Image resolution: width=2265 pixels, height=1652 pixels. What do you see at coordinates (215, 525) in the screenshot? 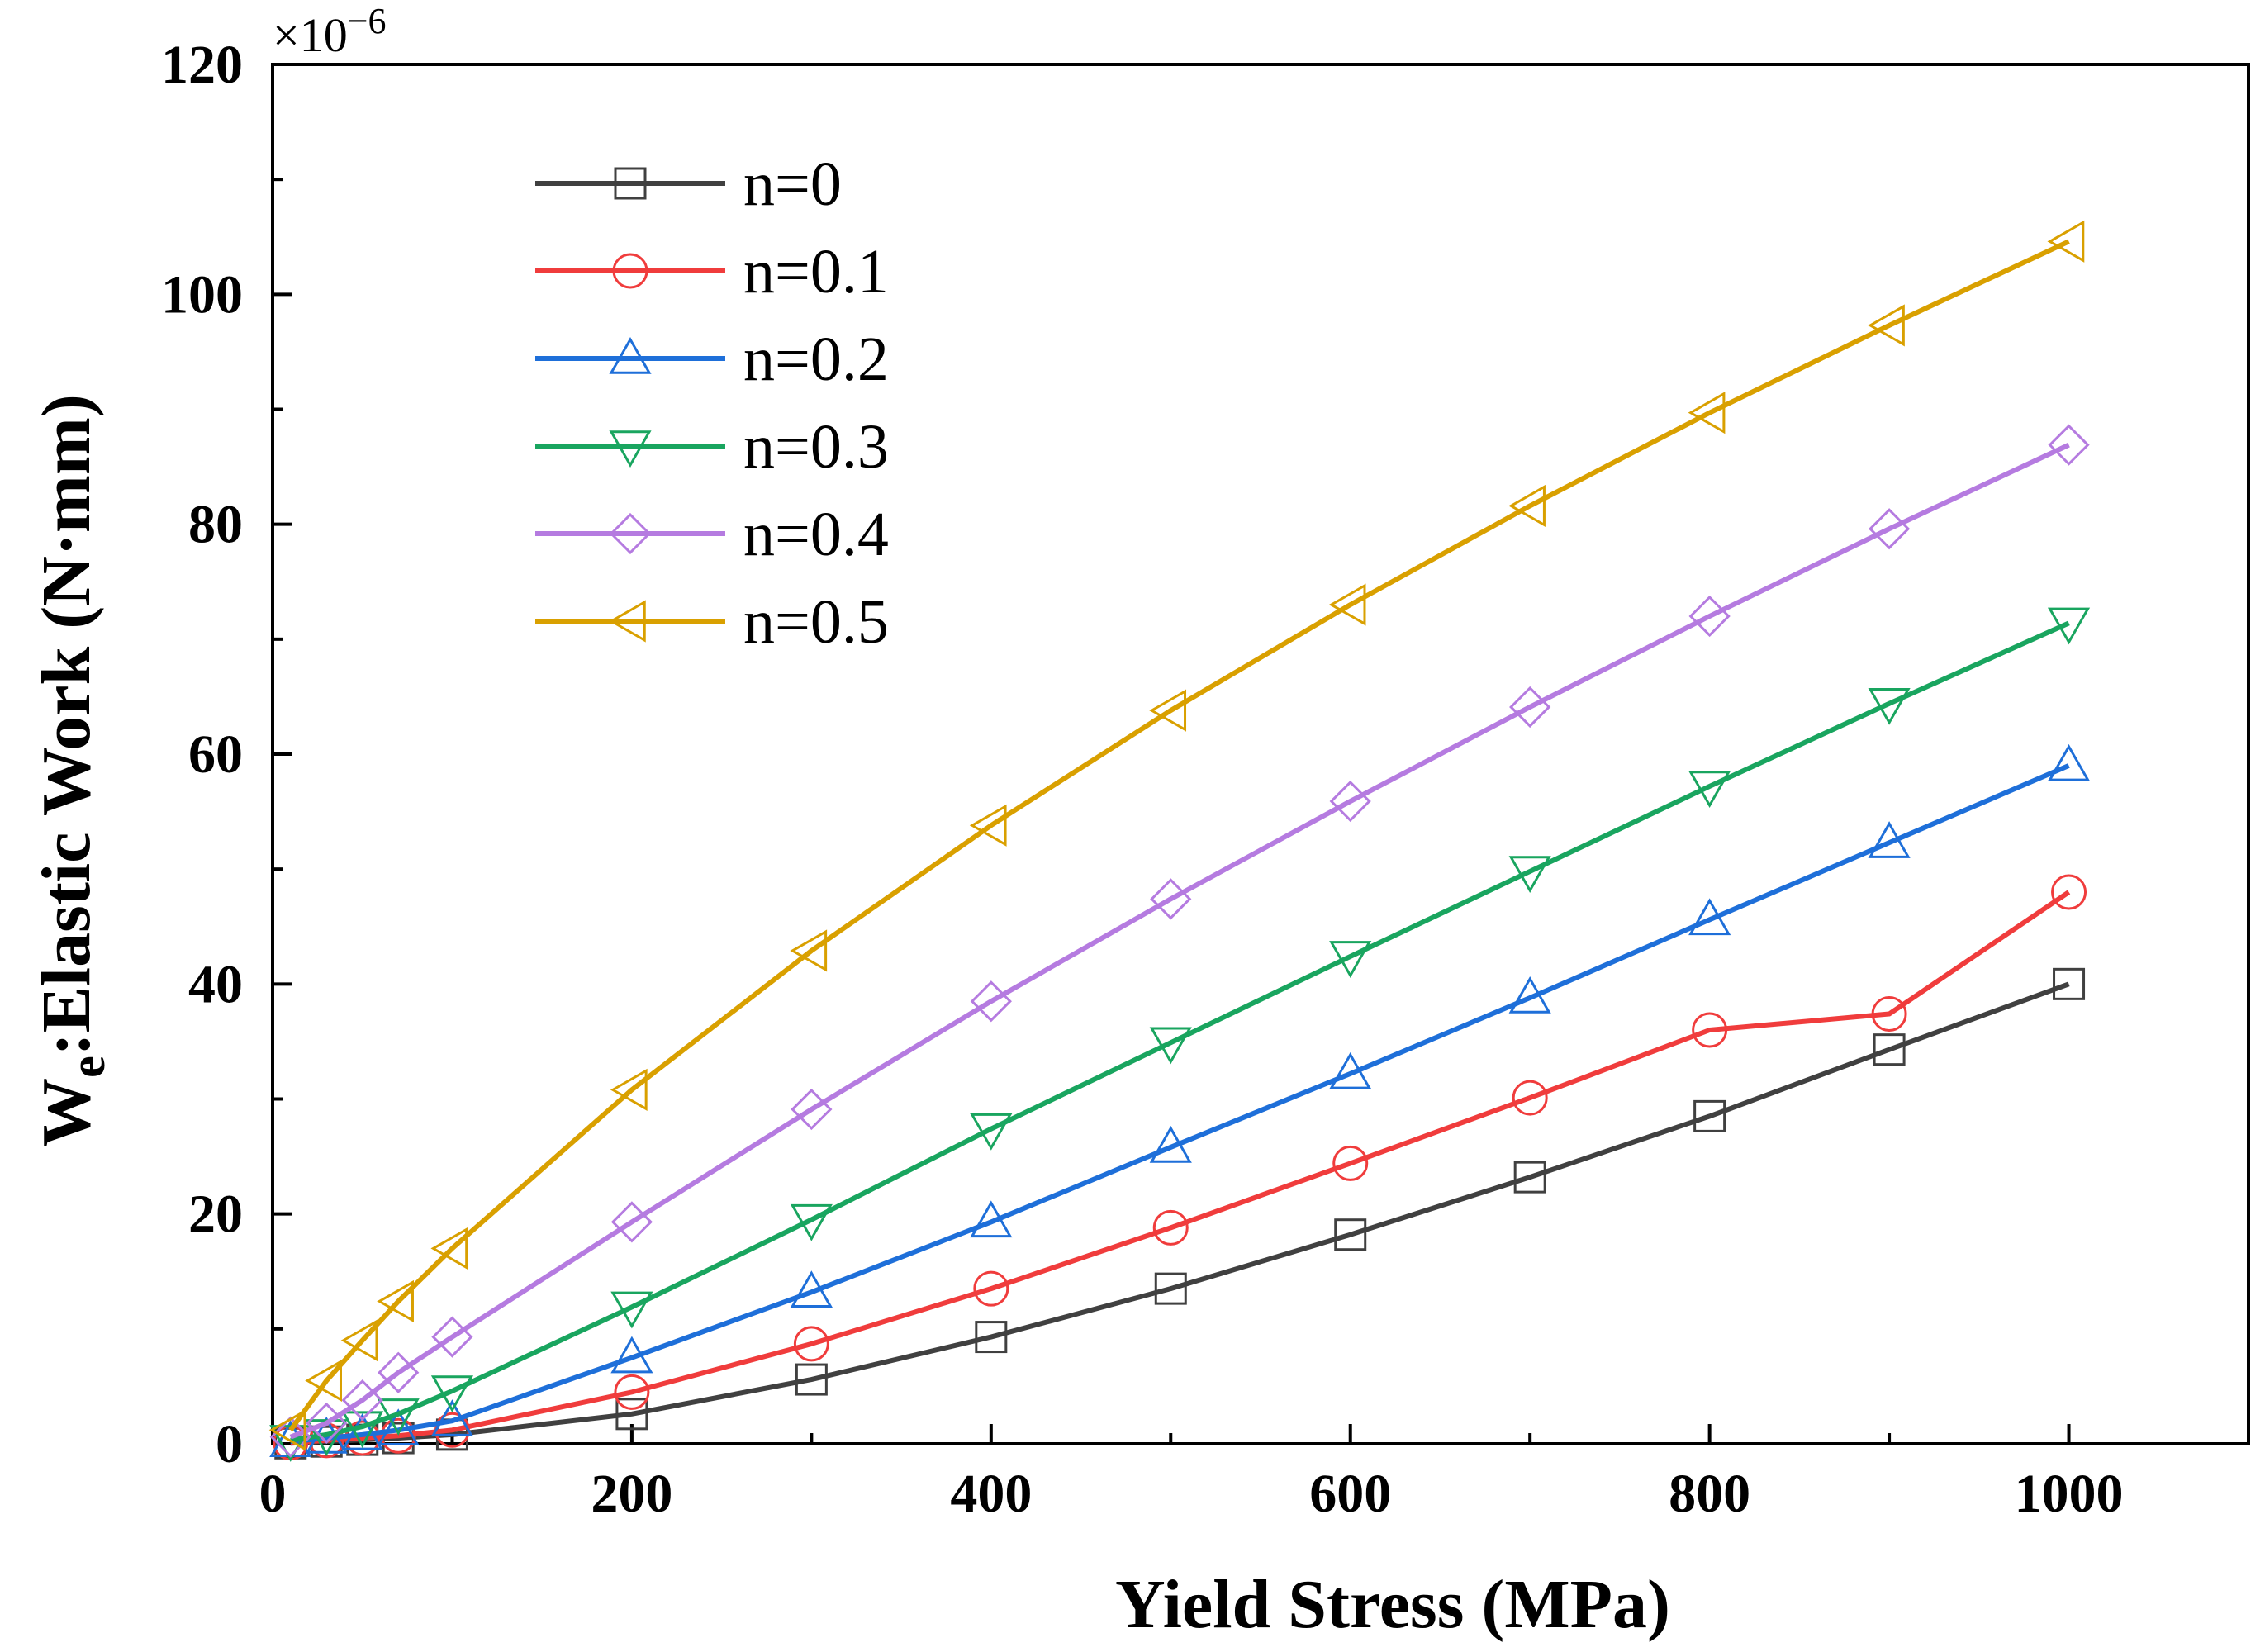
I see `y-tick-label: 80` at bounding box center [215, 525].